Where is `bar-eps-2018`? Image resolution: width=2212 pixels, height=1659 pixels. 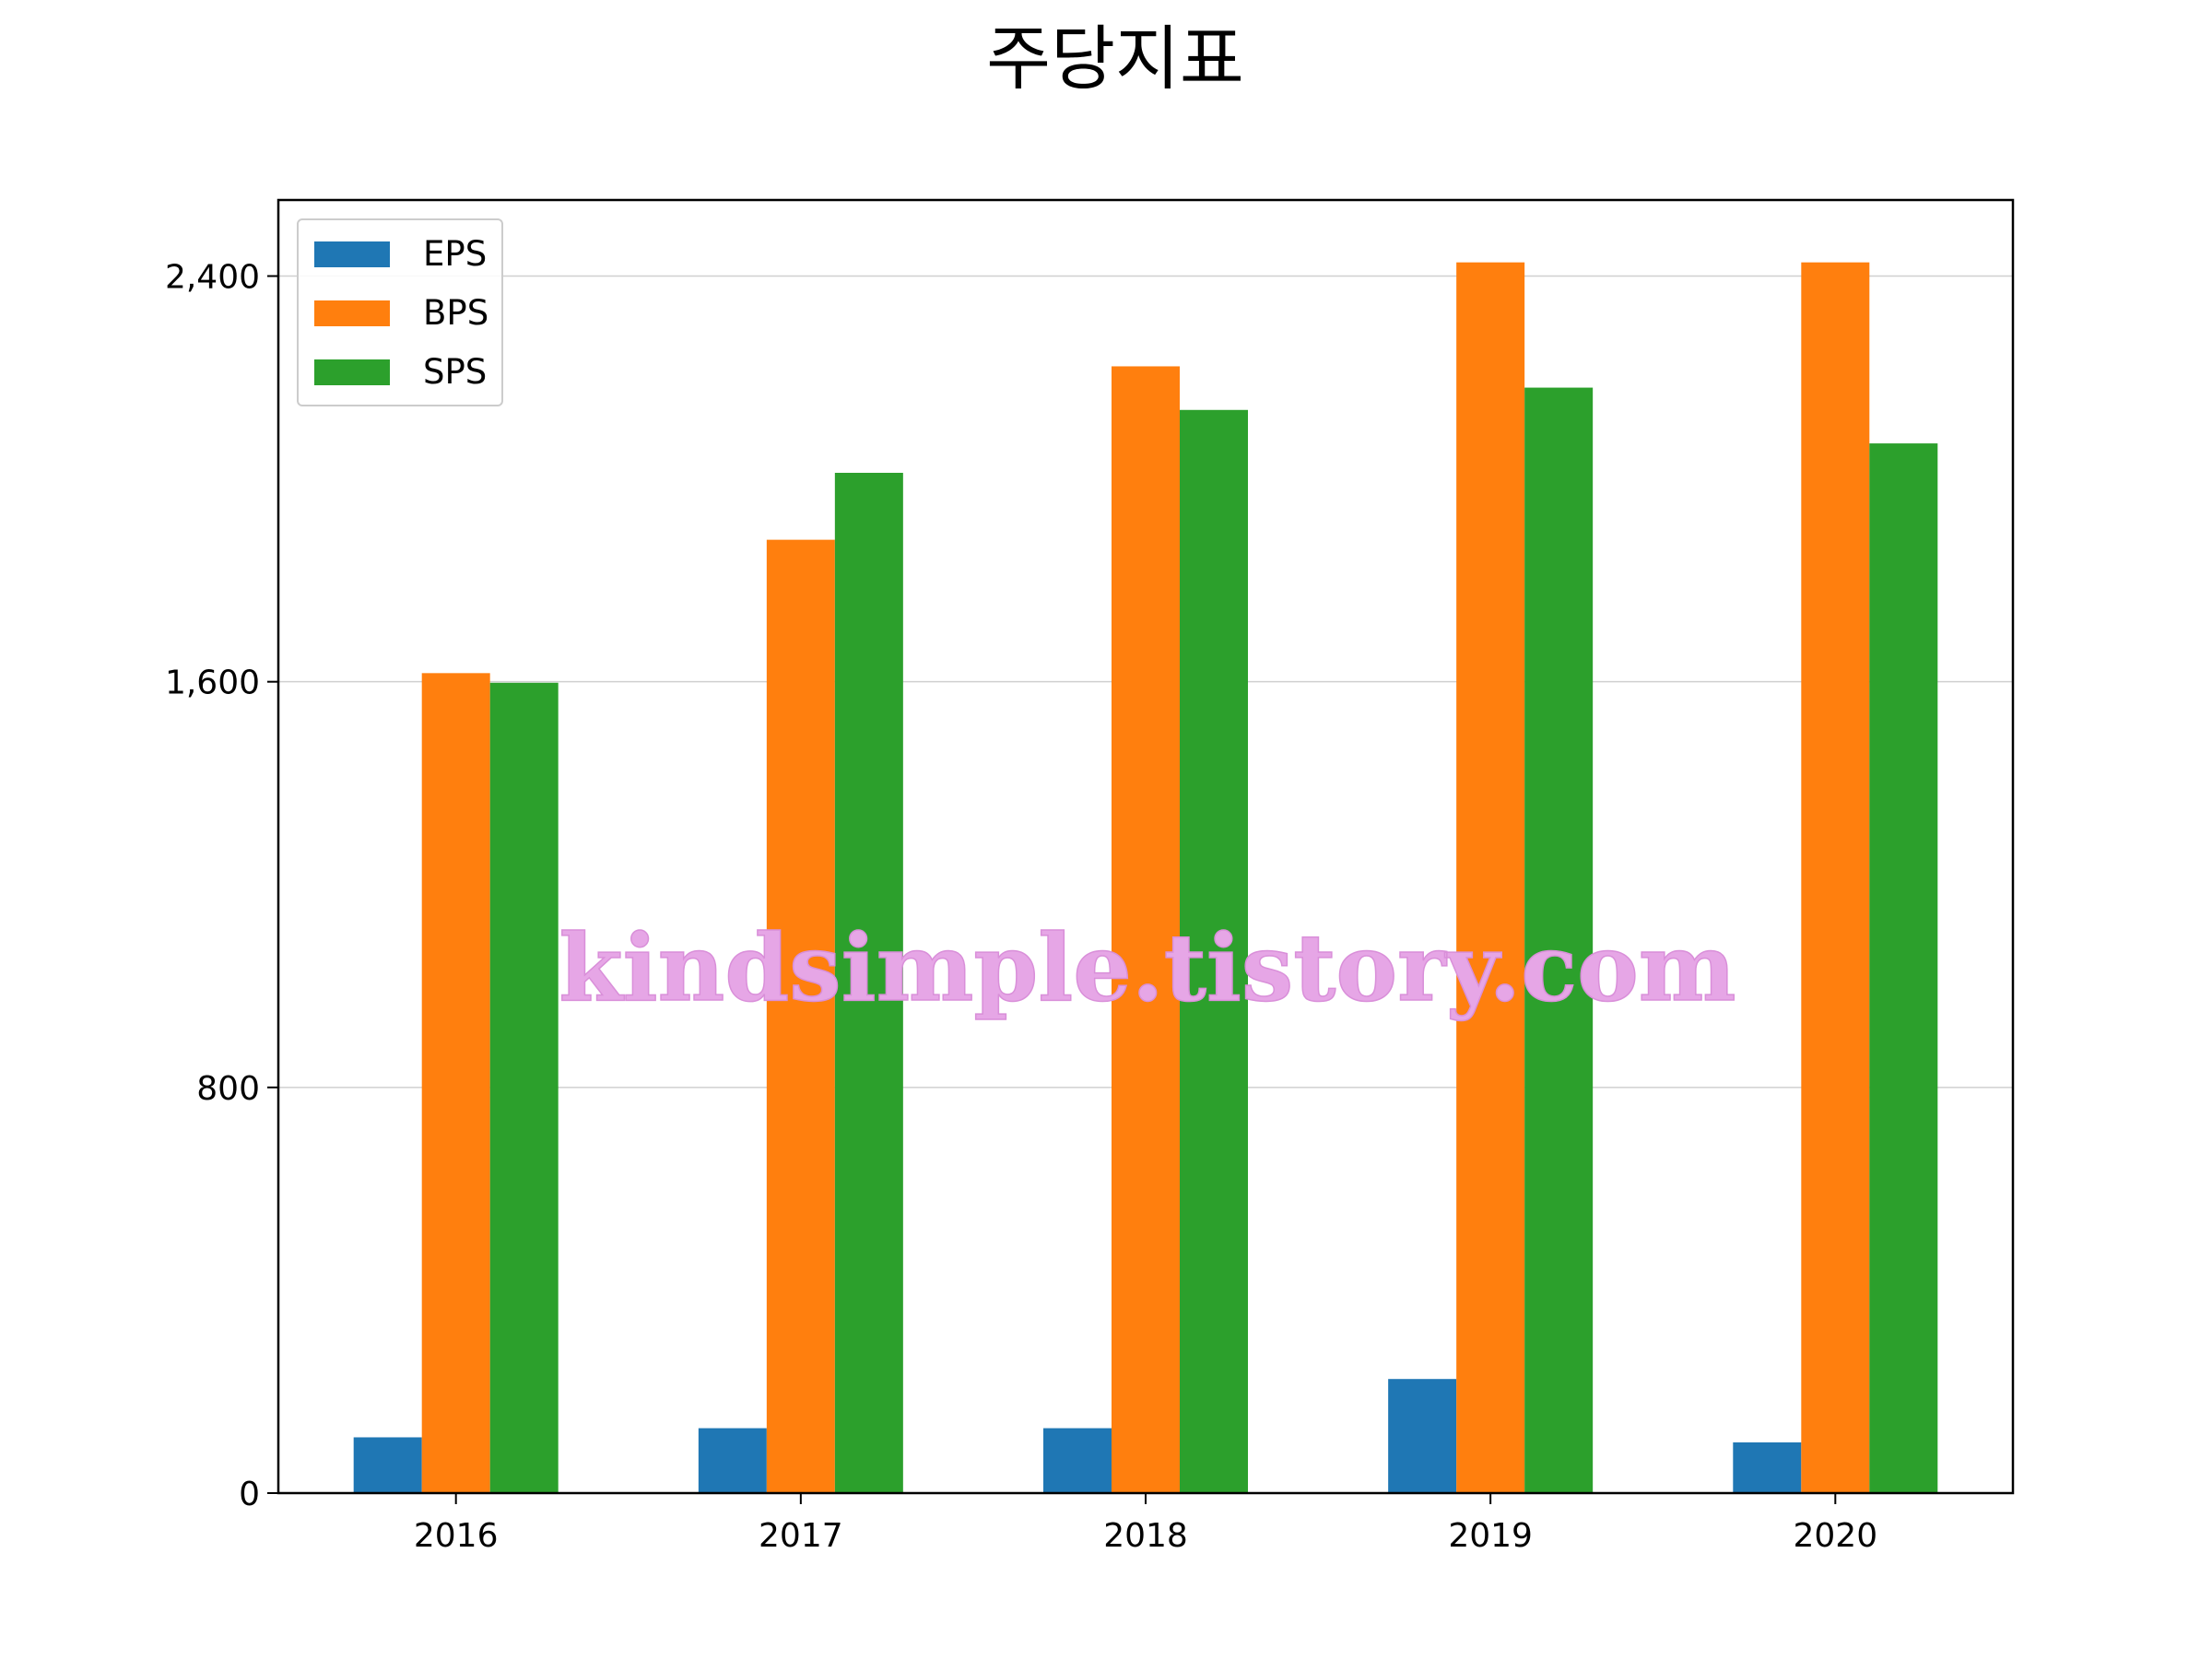
bar-eps-2018 is located at coordinates (1077, 1460).